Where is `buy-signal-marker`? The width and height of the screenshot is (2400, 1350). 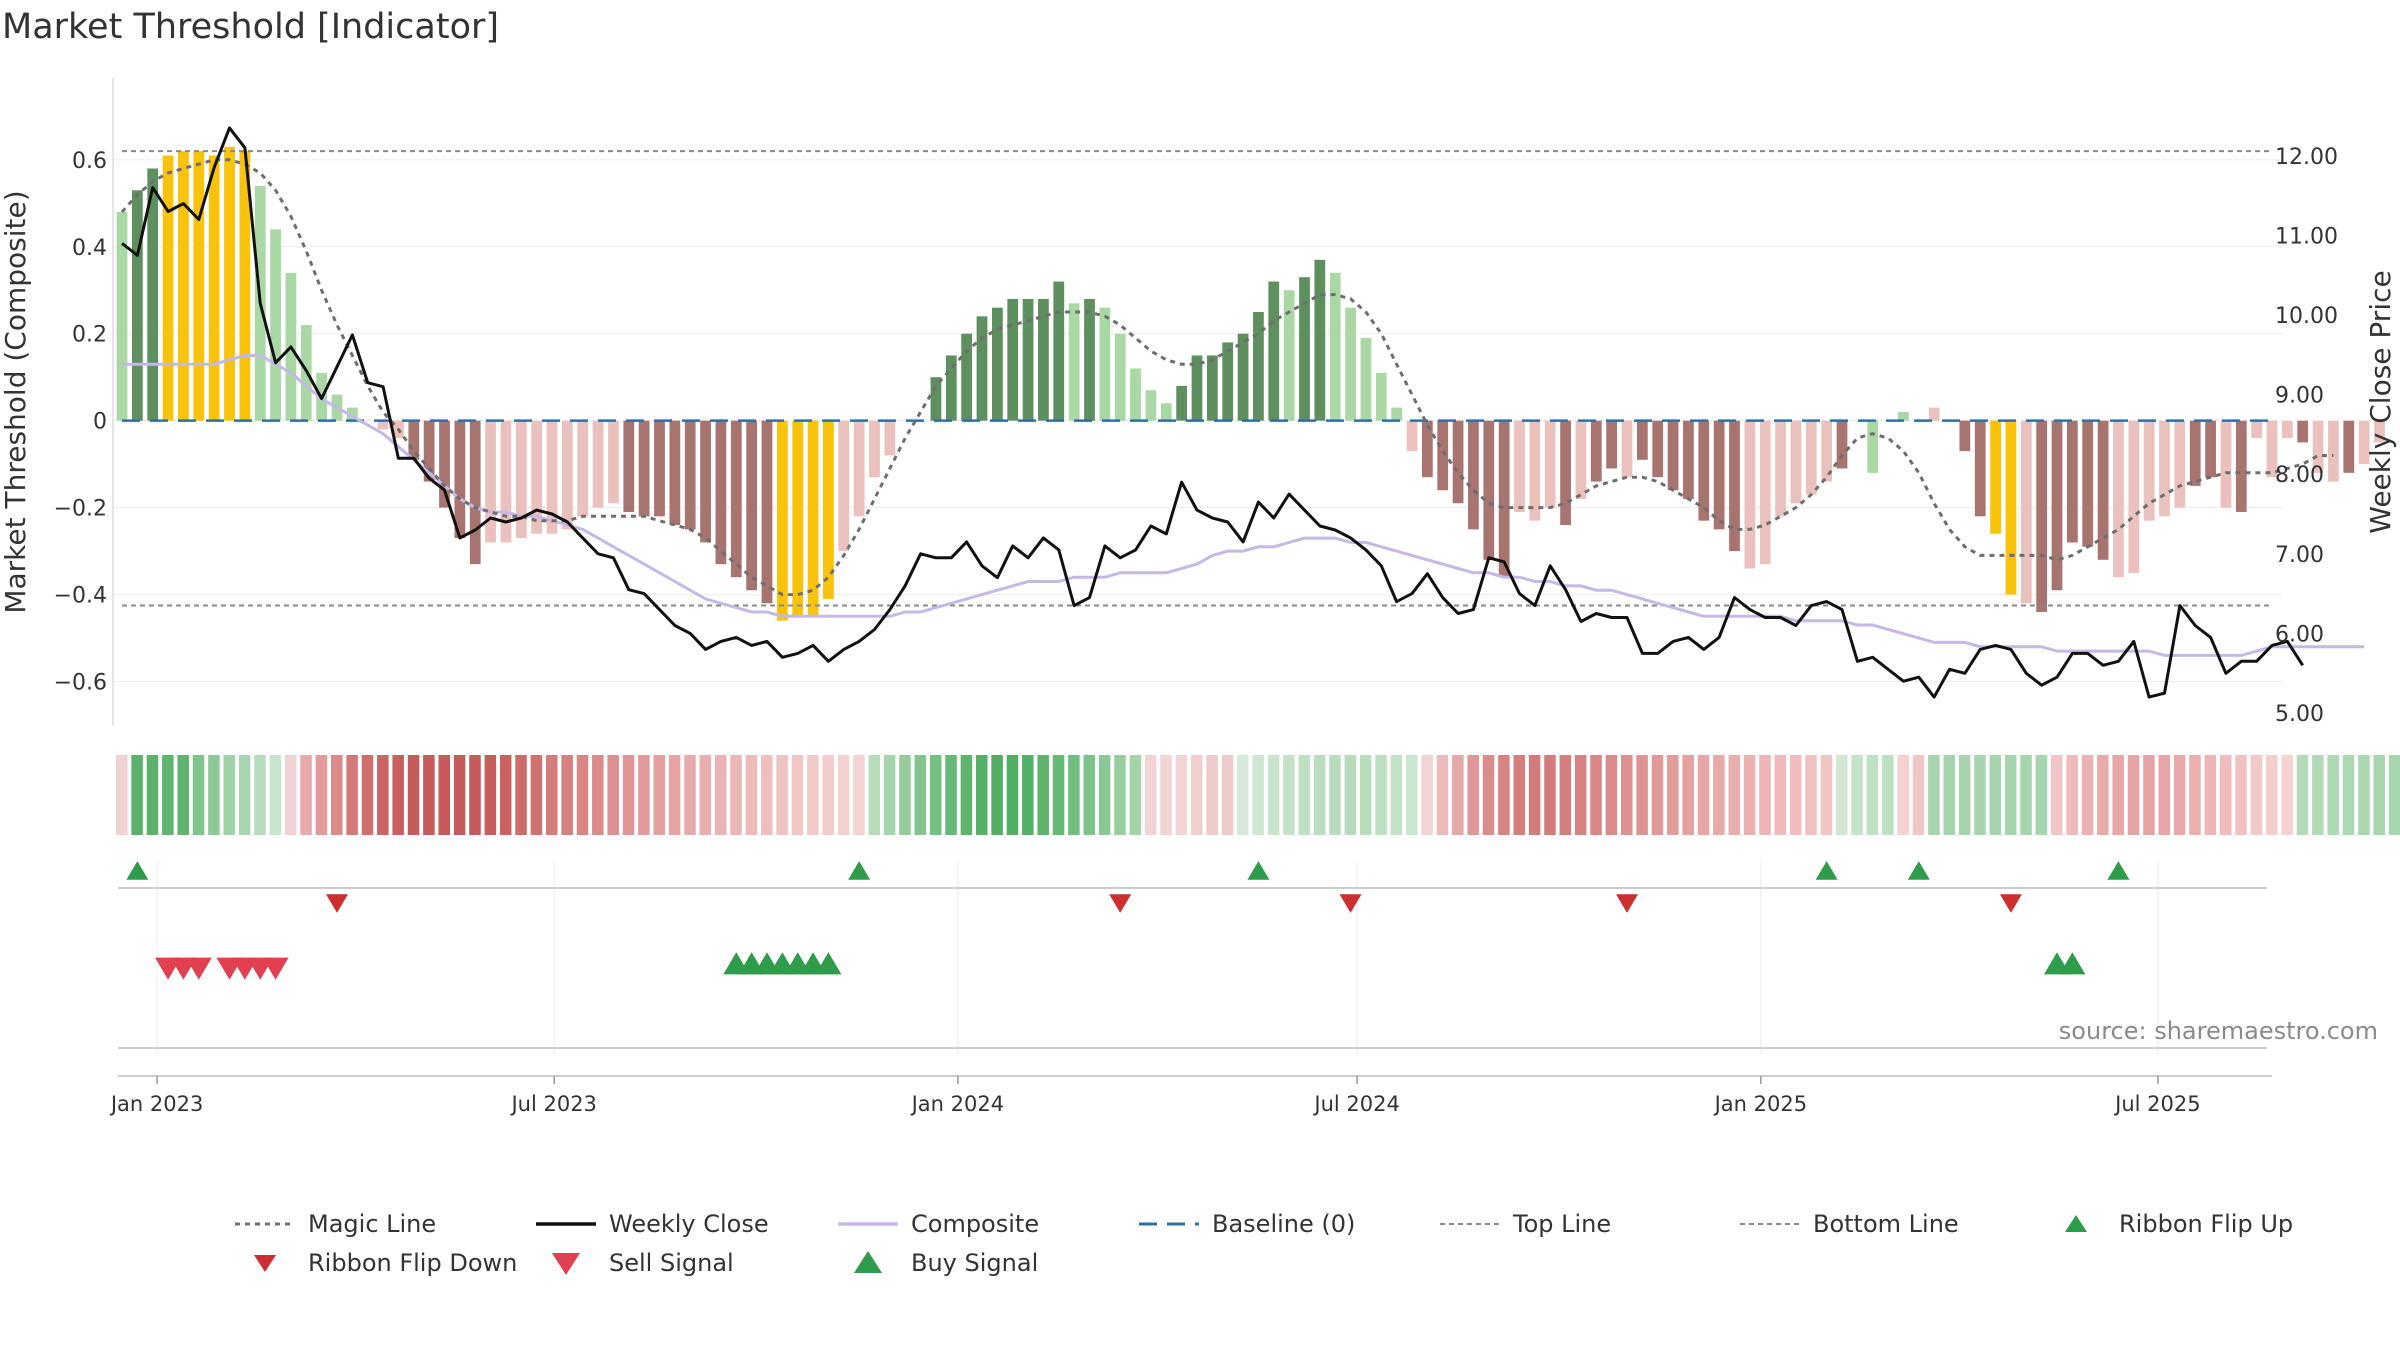
buy-signal-marker is located at coordinates (828, 963).